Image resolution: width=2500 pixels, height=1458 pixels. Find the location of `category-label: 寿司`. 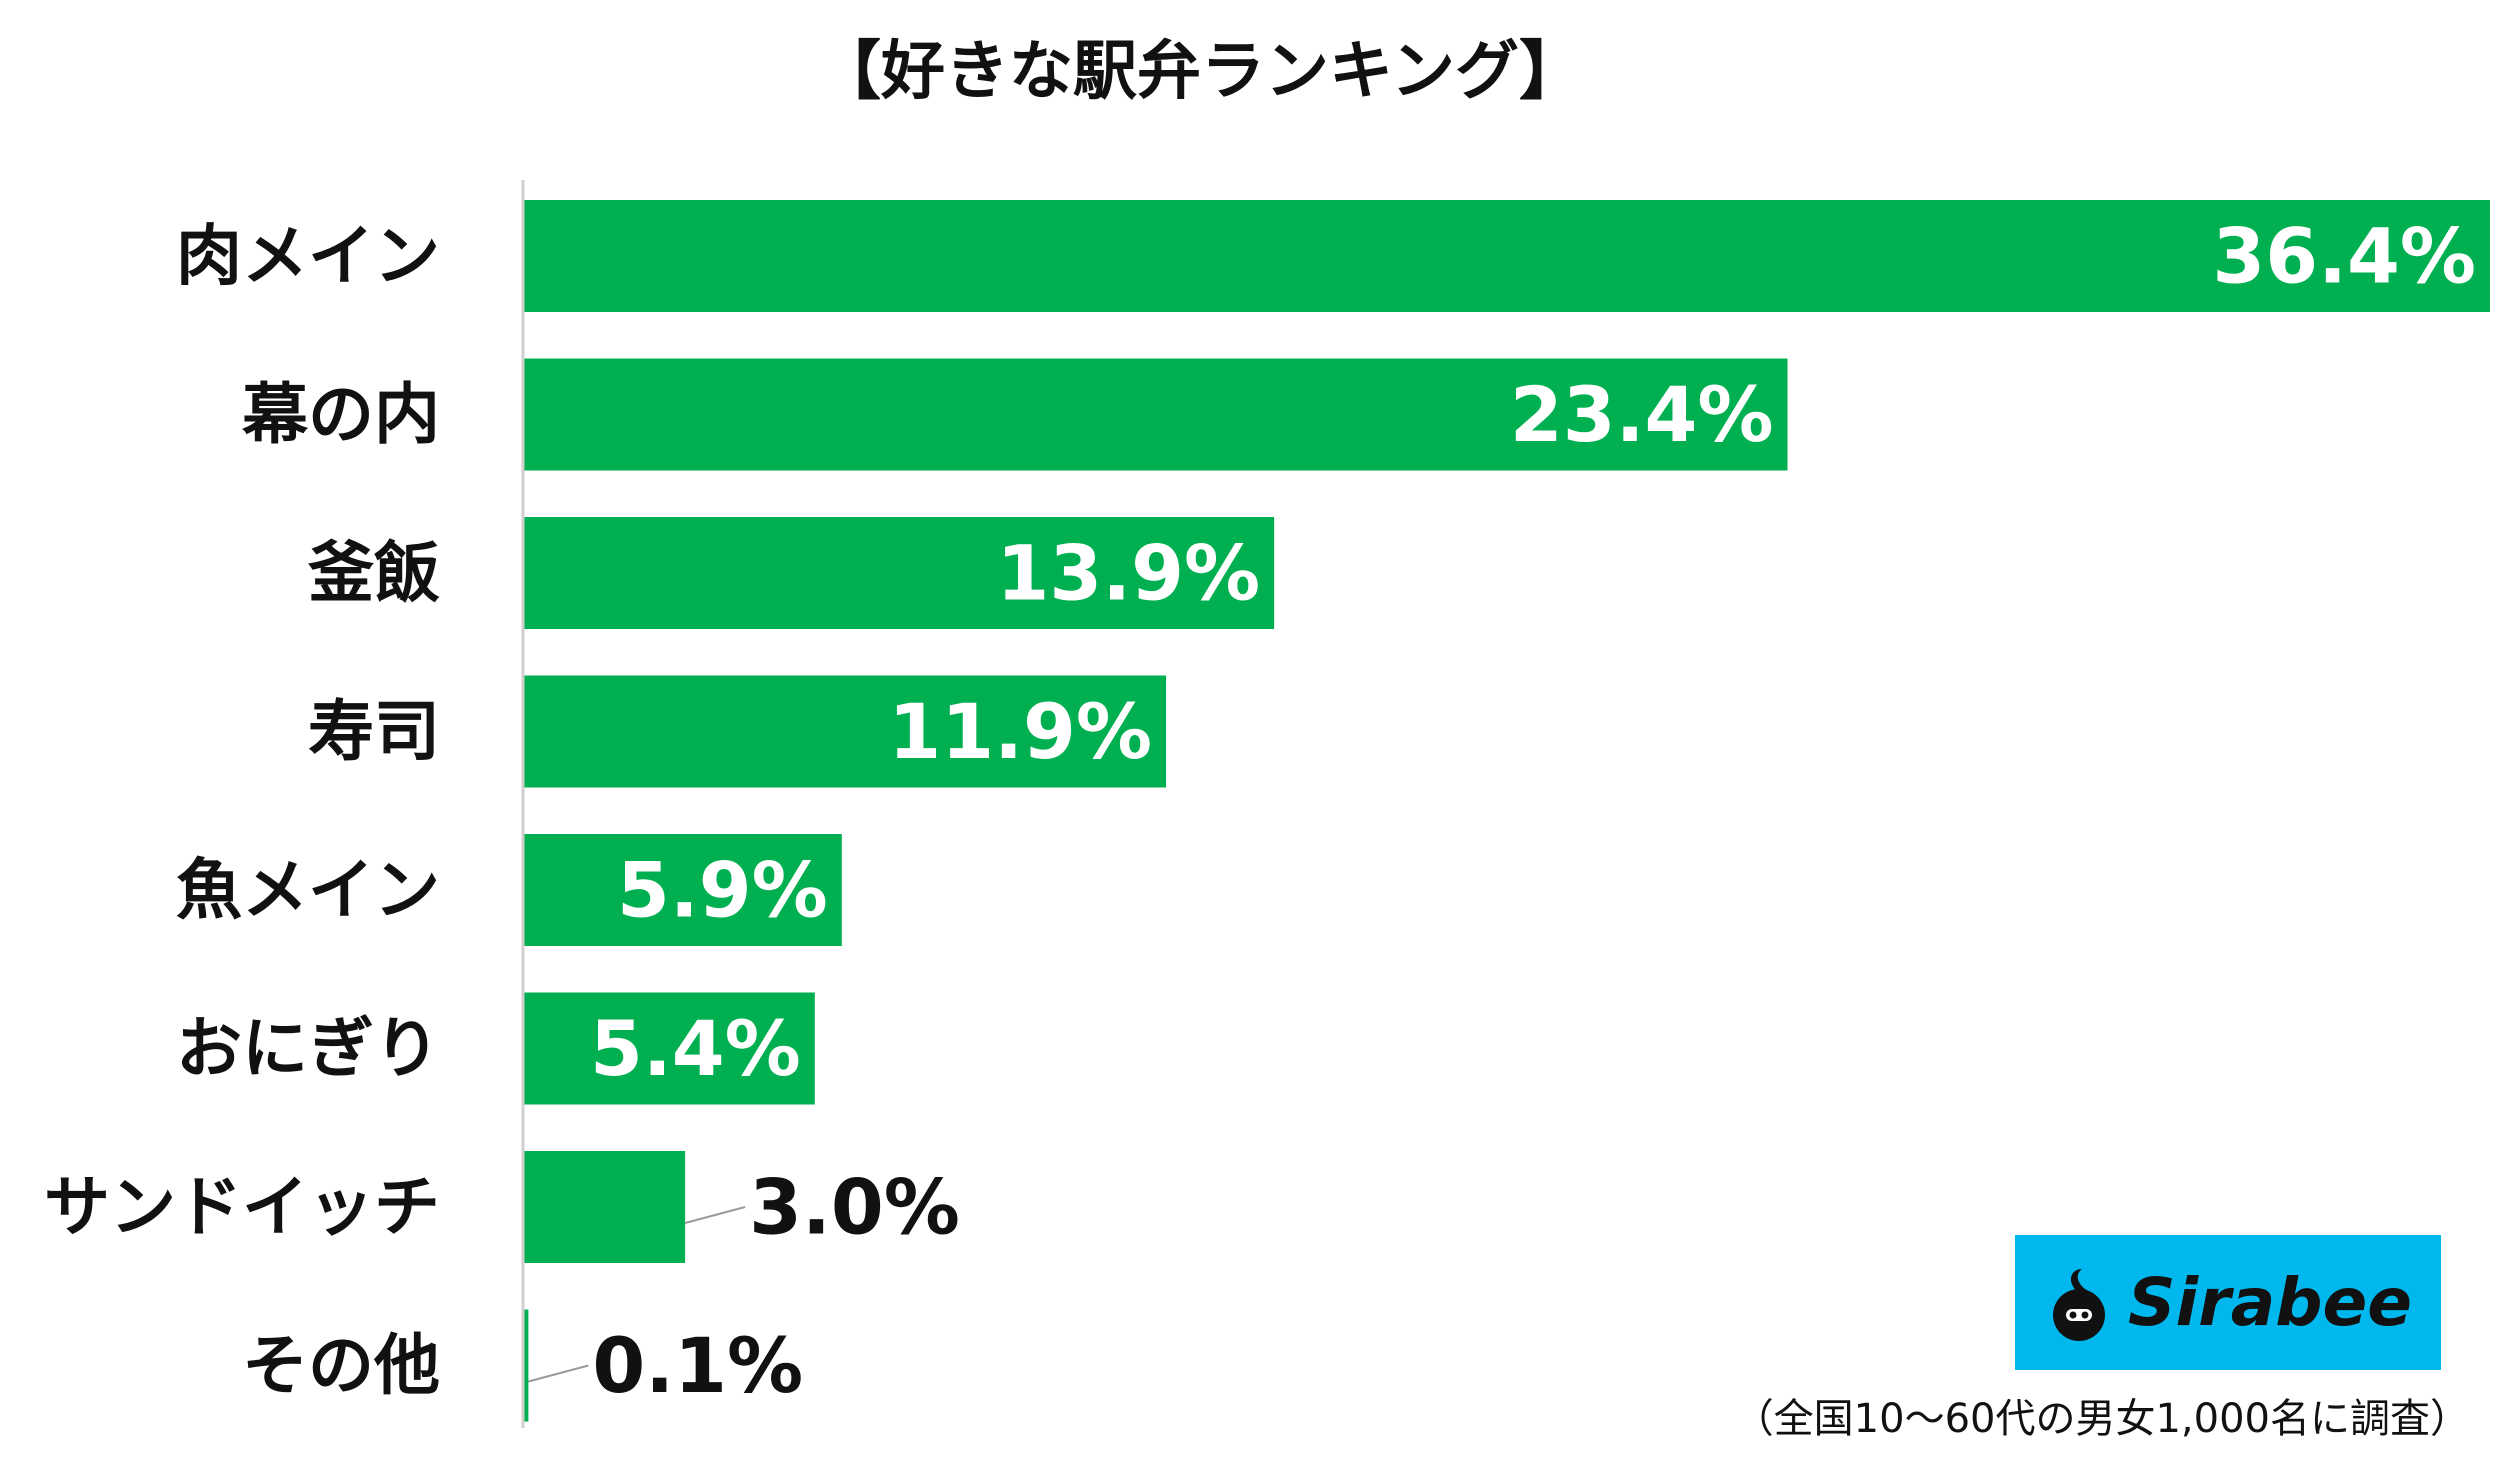

category-label: 寿司 is located at coordinates (374, 731).